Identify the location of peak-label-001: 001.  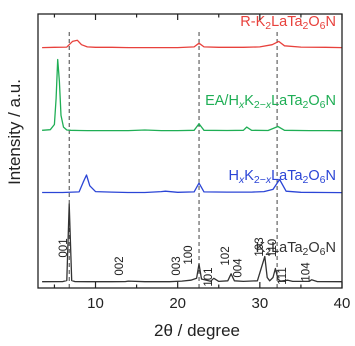
(64, 247).